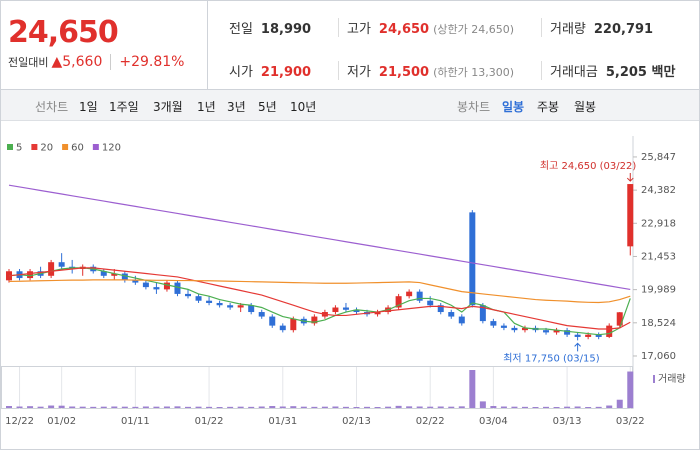 The height and width of the screenshot is (450, 700). Describe the element at coordinates (597, 27) in the screenshot. I see `stat: 거래량 220,791` at that location.